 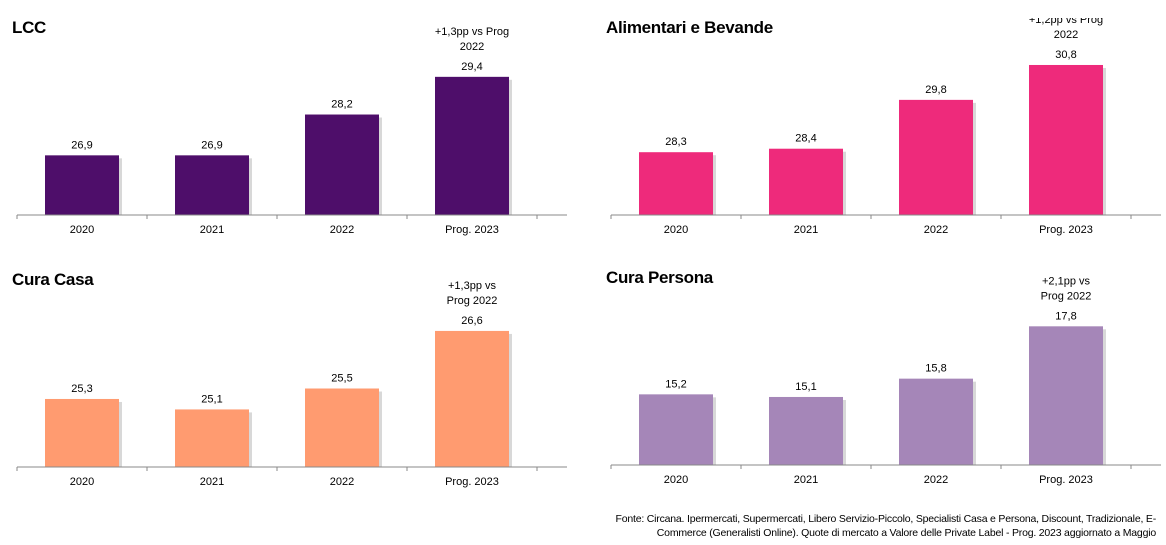 What do you see at coordinates (81, 389) in the screenshot?
I see `data-label: 25,3` at bounding box center [81, 389].